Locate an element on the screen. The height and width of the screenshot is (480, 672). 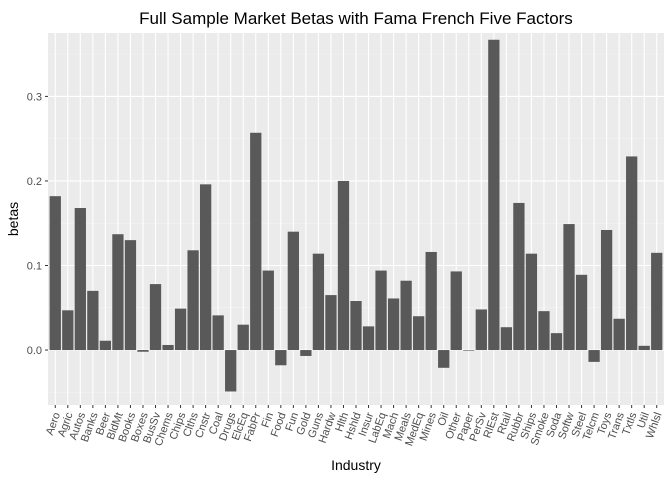
bar-banks is located at coordinates (93, 320).